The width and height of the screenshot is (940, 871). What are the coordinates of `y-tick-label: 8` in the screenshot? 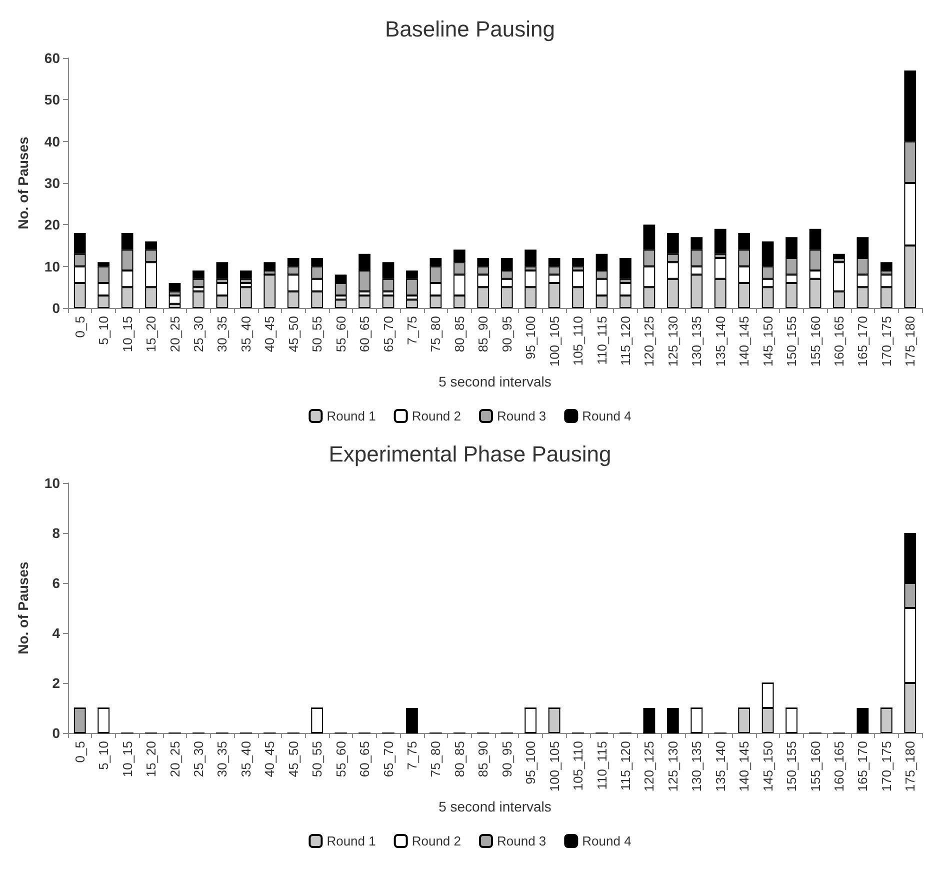 It's located at (56, 533).